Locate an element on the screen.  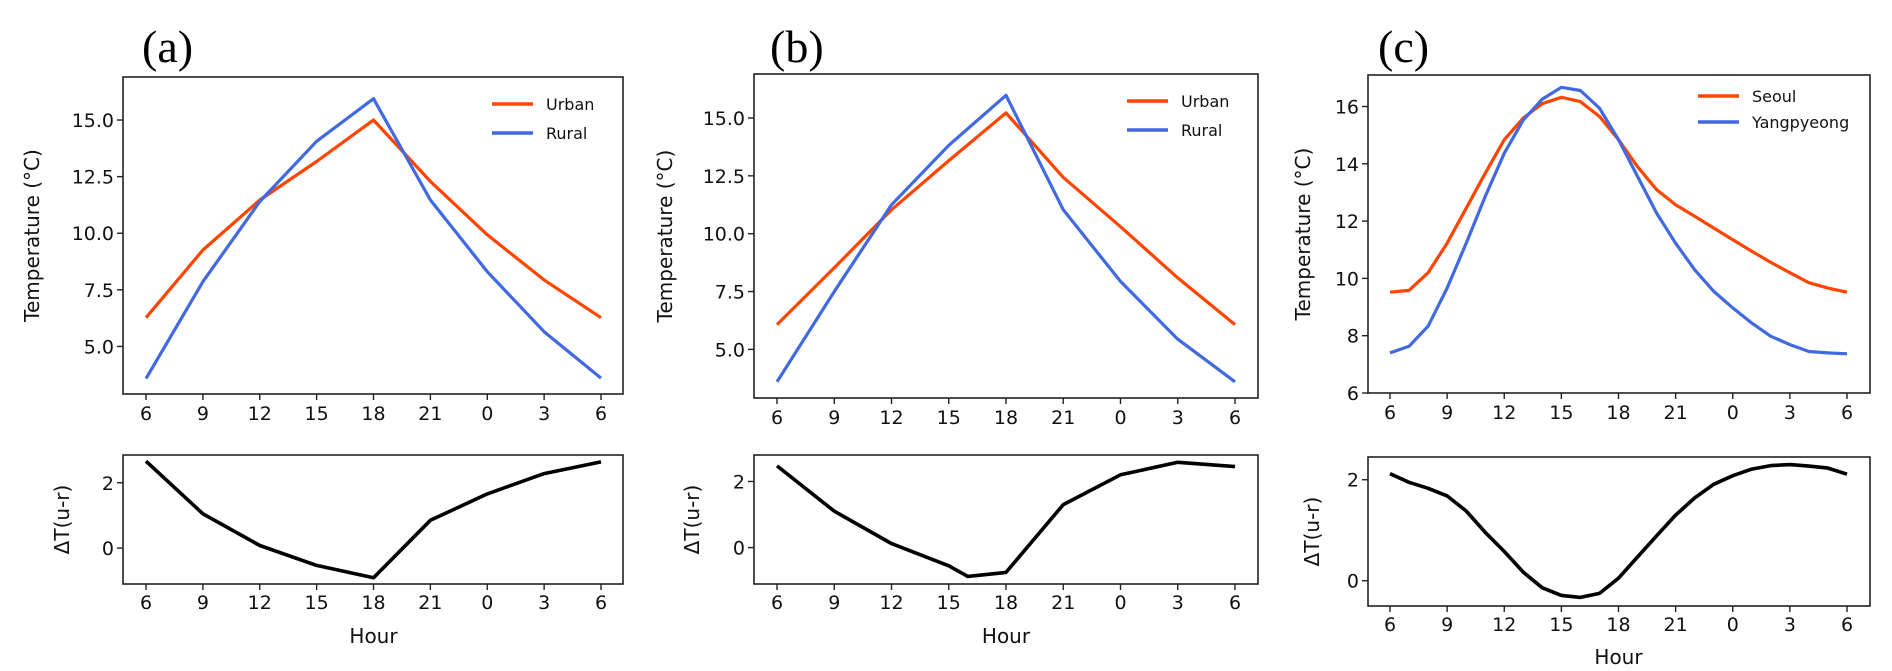
chart-c-delta: 6 9 12 15 18 21 0 3 6 0 2 ΔT(u-r) Hour is located at coordinates (1585, 562).